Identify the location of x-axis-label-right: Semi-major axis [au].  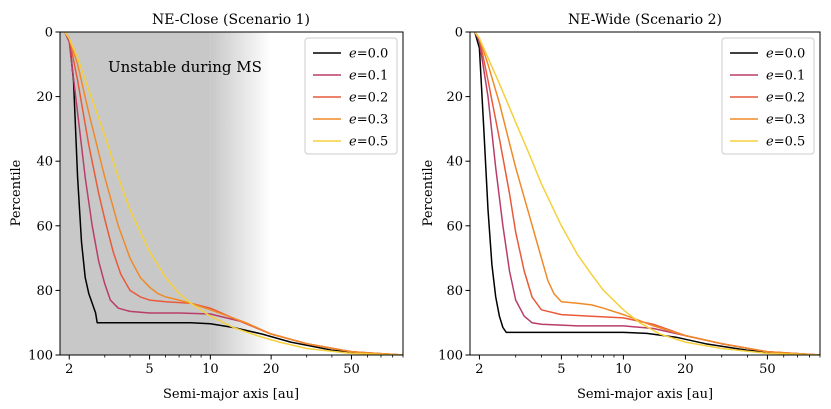
(645, 394).